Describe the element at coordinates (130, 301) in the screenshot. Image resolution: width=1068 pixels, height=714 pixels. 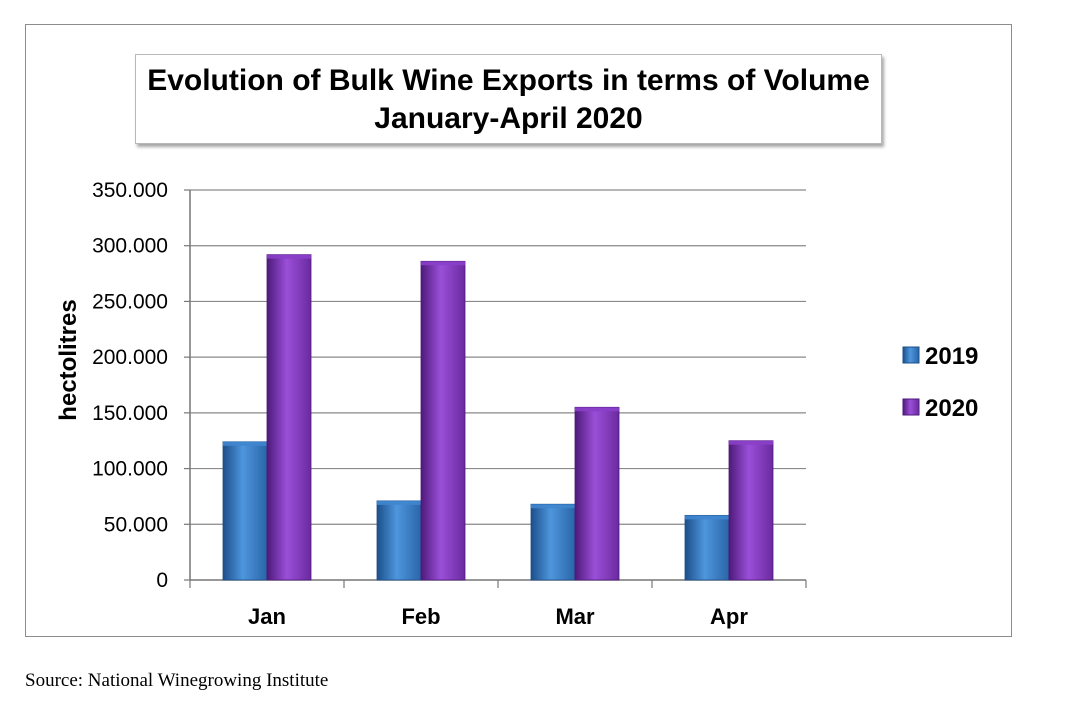
I see `y-tick-label: 250.000` at that location.